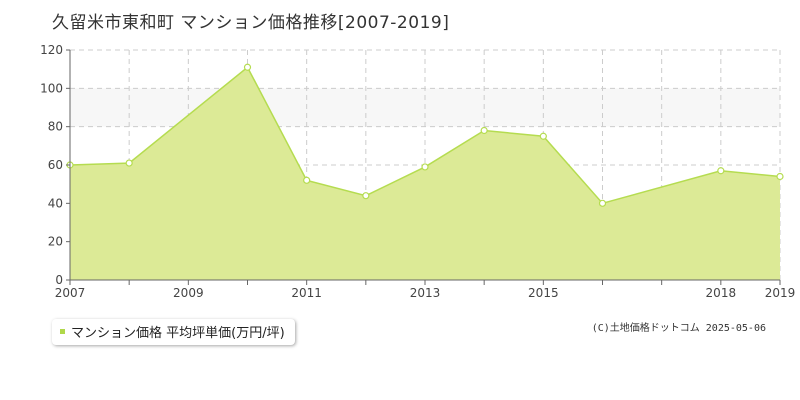  Describe the element at coordinates (251, 23) in the screenshot. I see `chart-title: 久留米市東和町 マンション価格推移[2007-2019]` at that location.